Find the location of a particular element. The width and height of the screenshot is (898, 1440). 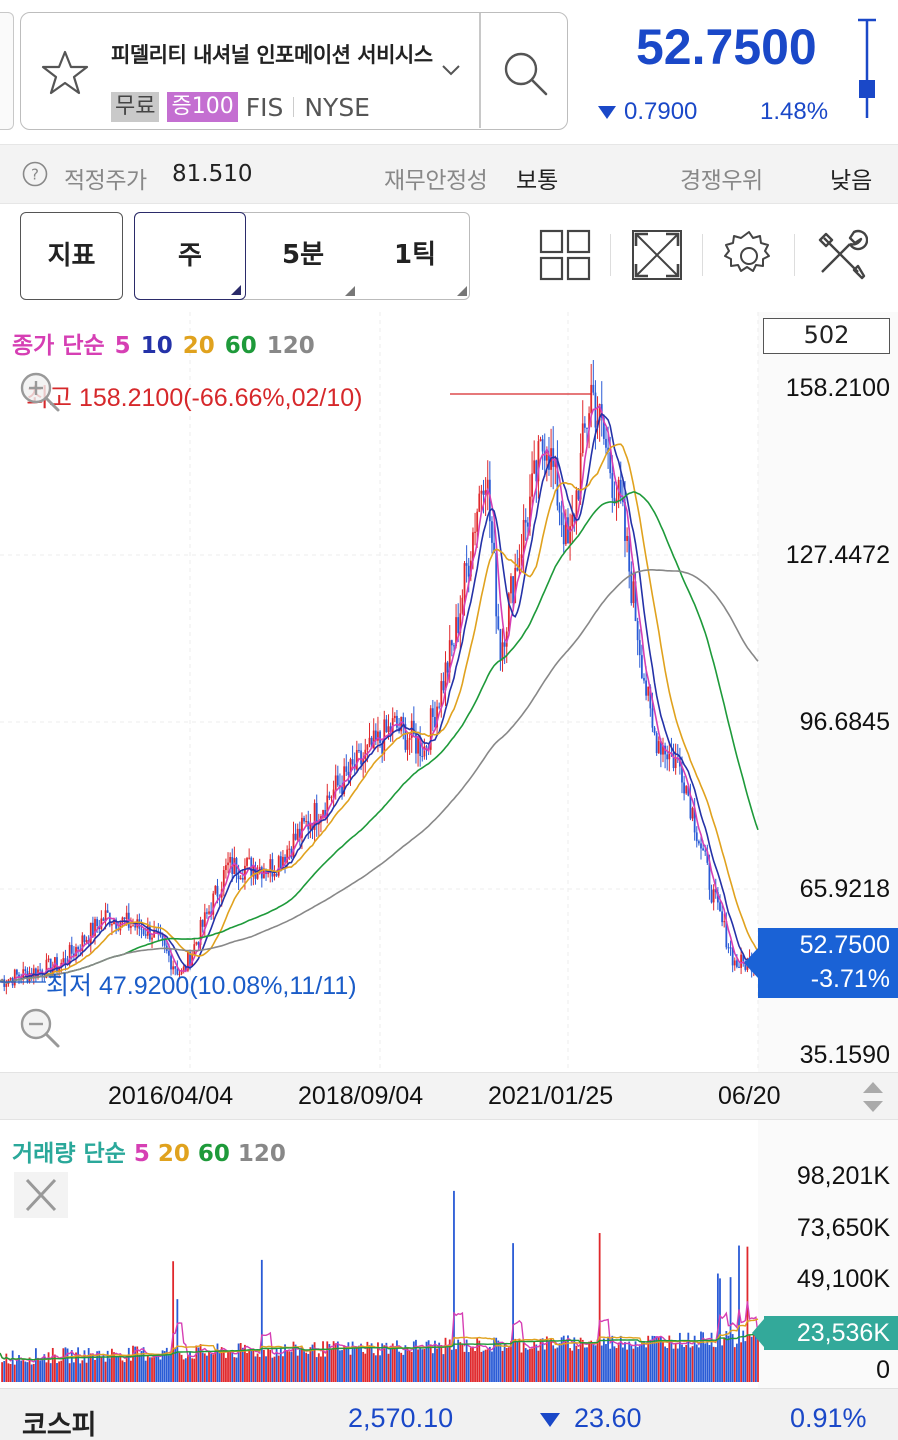

zoom-in-icon is located at coordinates (41, 393).